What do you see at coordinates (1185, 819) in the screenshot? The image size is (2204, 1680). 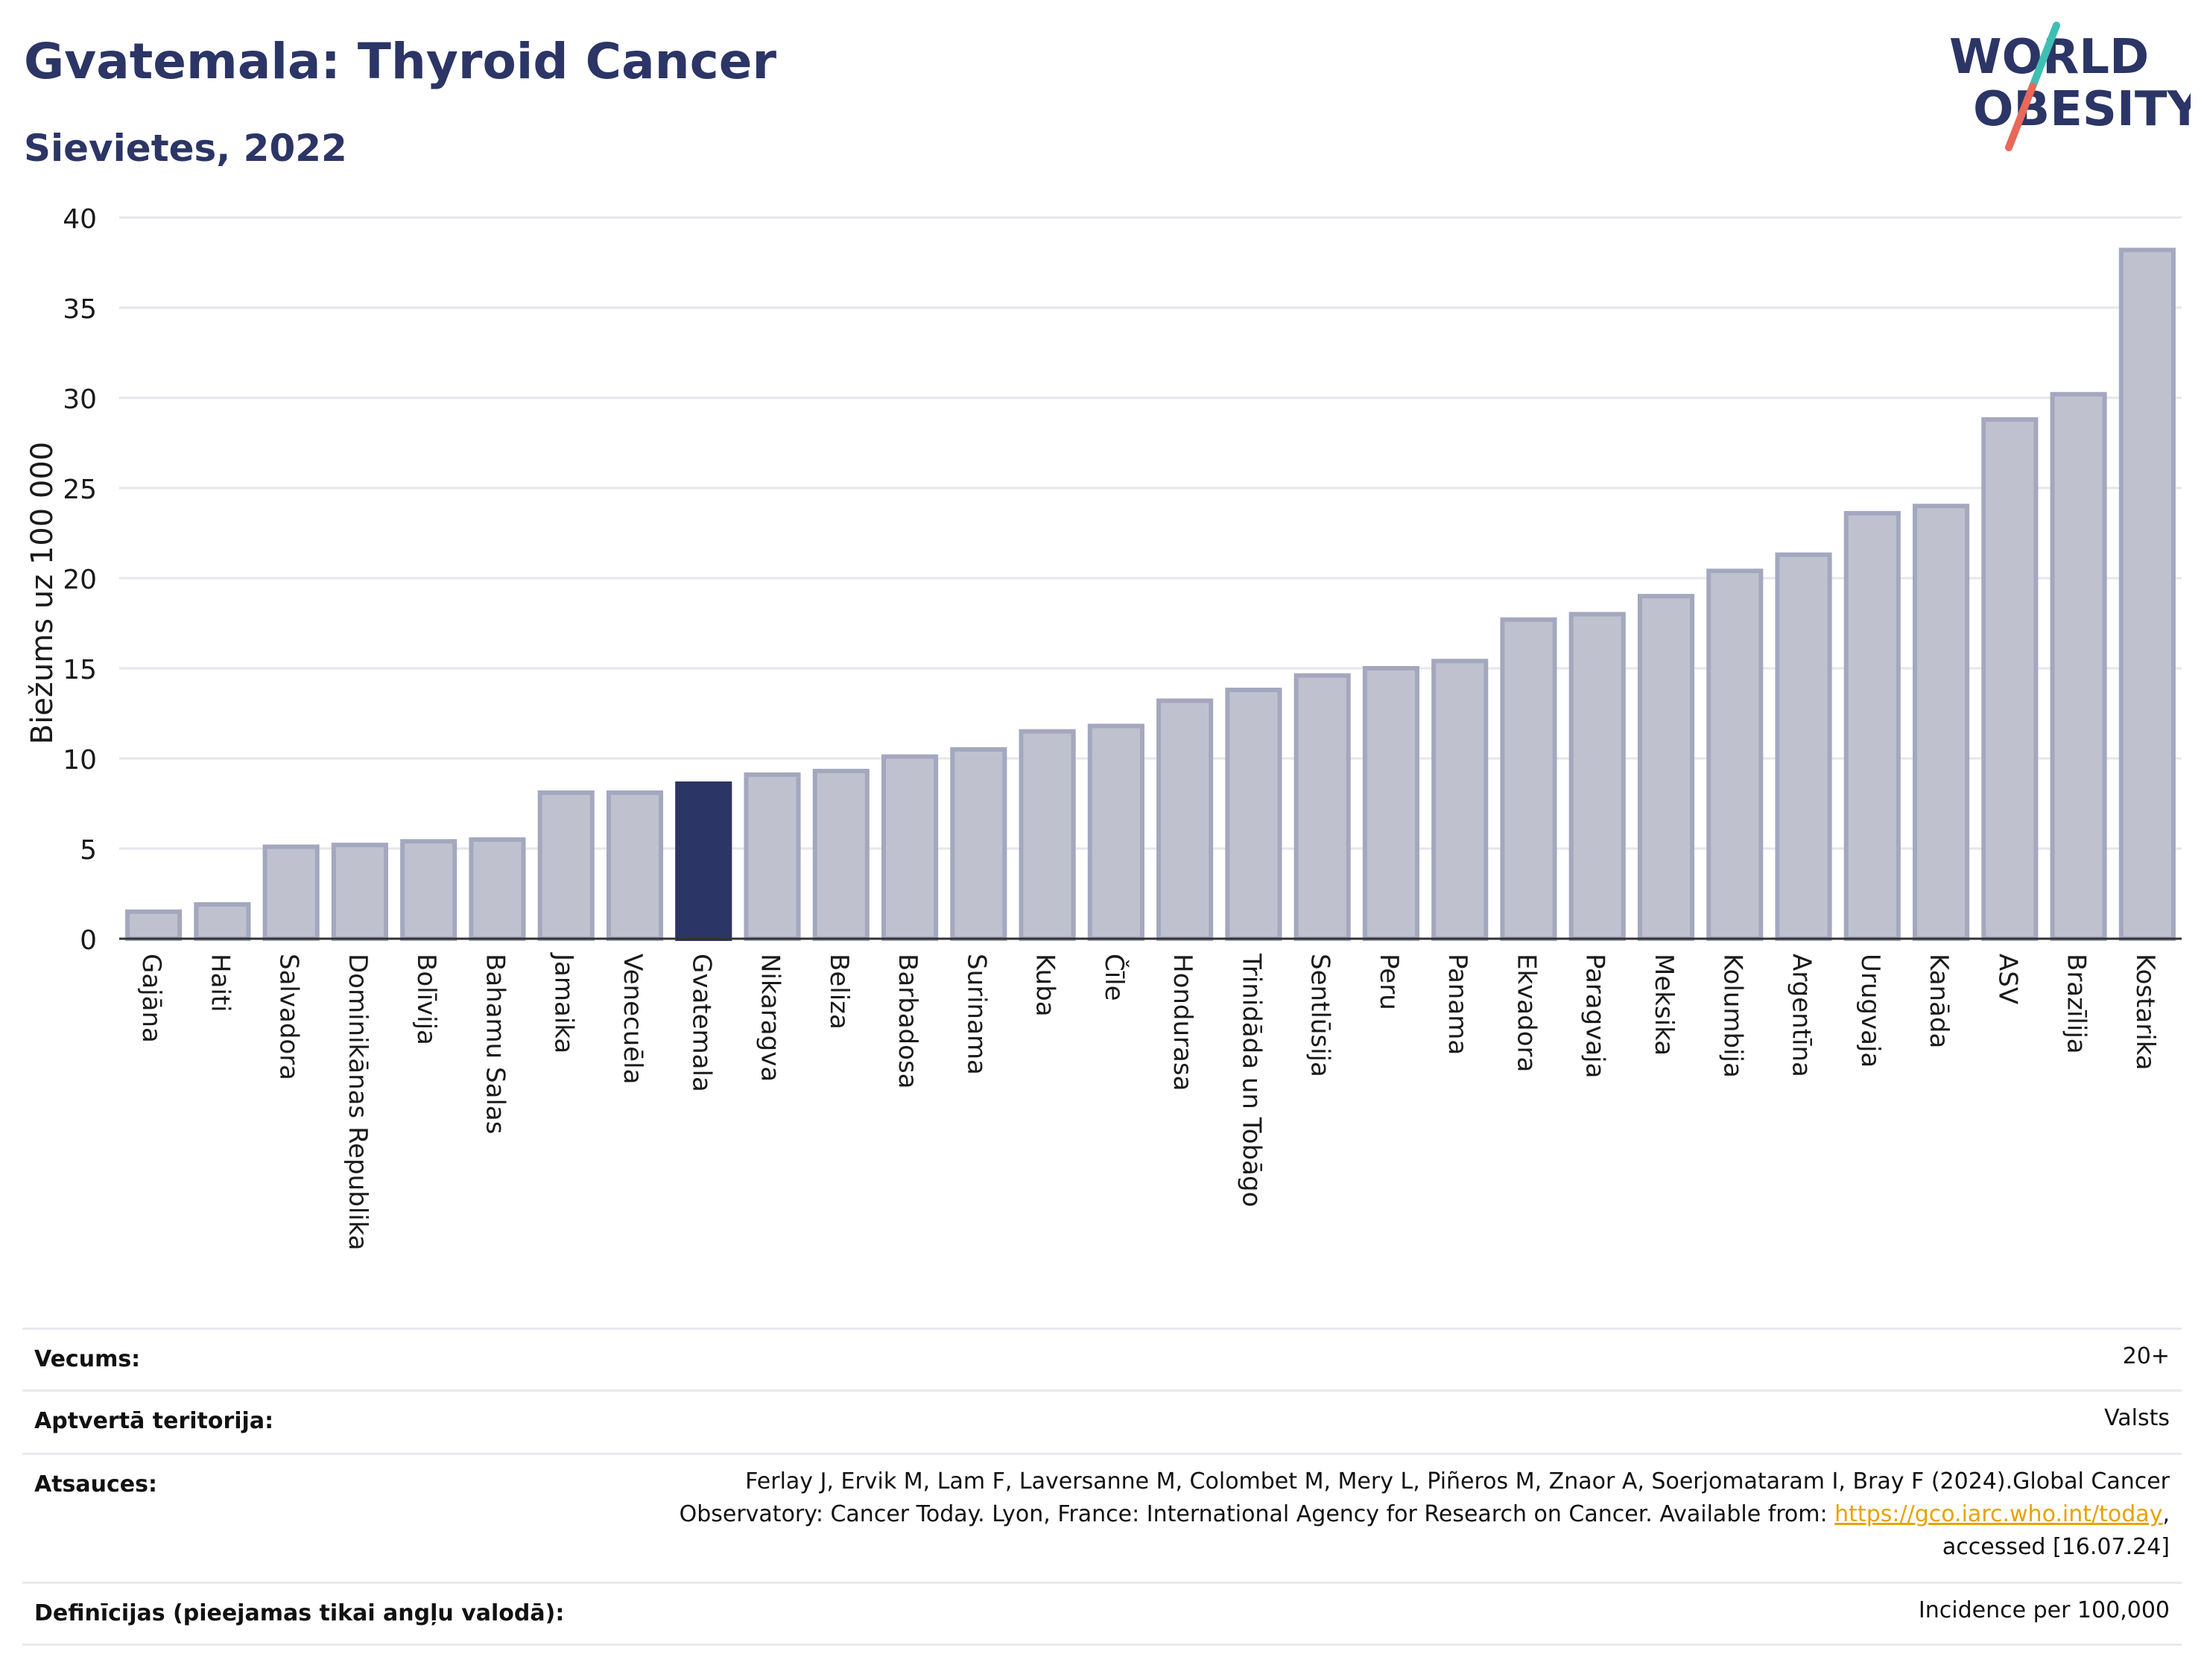 I see `bar-Hondurasa` at bounding box center [1185, 819].